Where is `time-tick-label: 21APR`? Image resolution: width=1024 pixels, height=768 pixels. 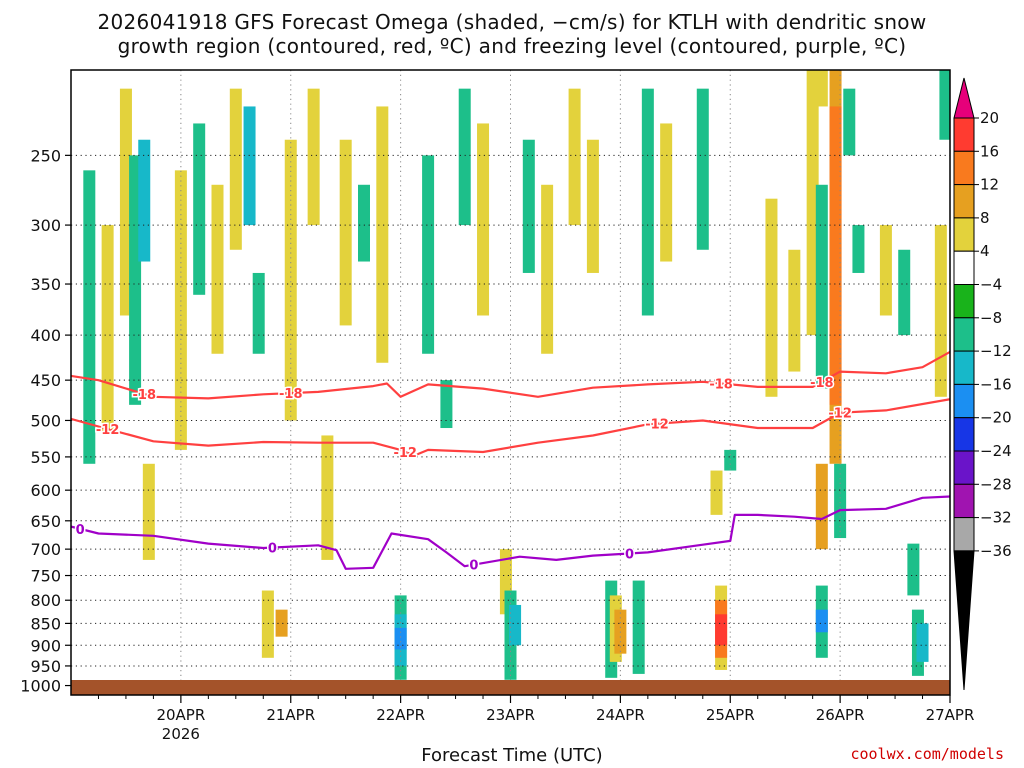
time-tick-label: 21APR is located at coordinates (290, 715).